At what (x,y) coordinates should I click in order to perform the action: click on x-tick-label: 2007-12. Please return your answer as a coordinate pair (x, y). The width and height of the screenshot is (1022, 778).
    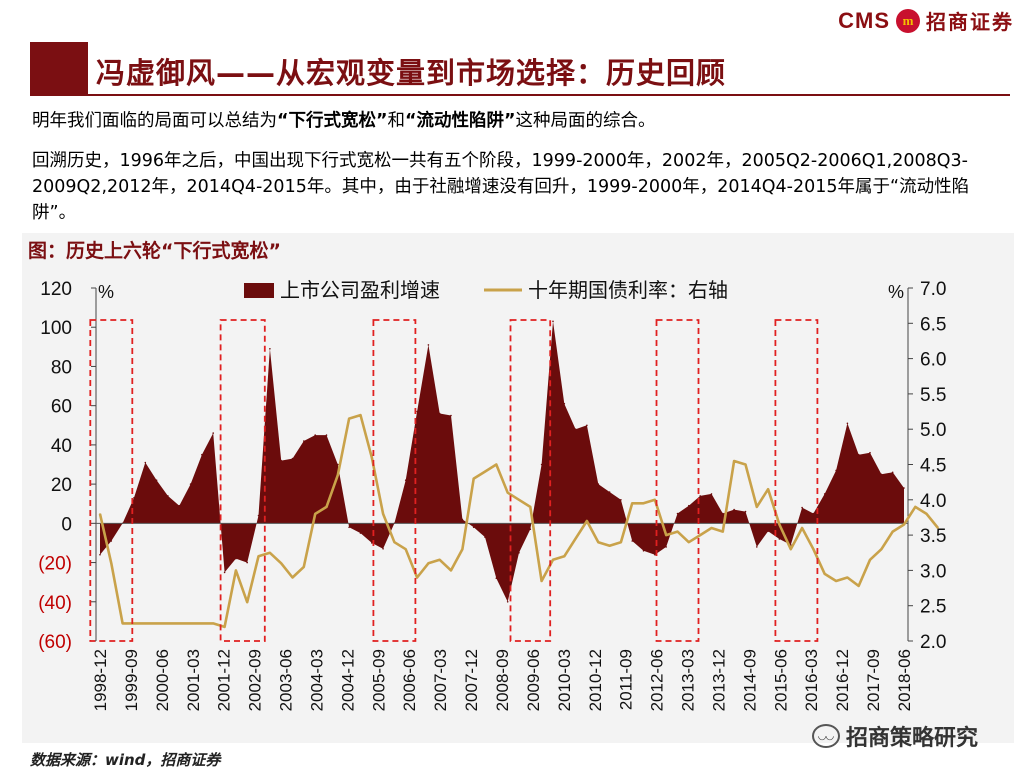
    Looking at the image, I should click on (471, 680).